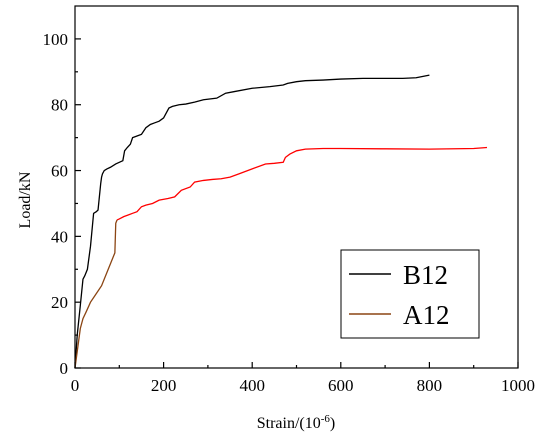 The height and width of the screenshot is (437, 550). Describe the element at coordinates (59, 236) in the screenshot. I see `y-tick-label: 40` at that location.